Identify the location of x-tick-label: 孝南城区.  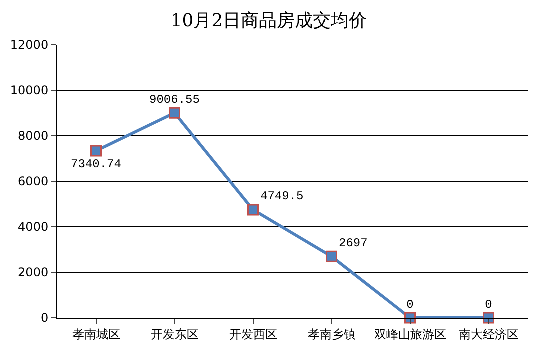
(96, 334).